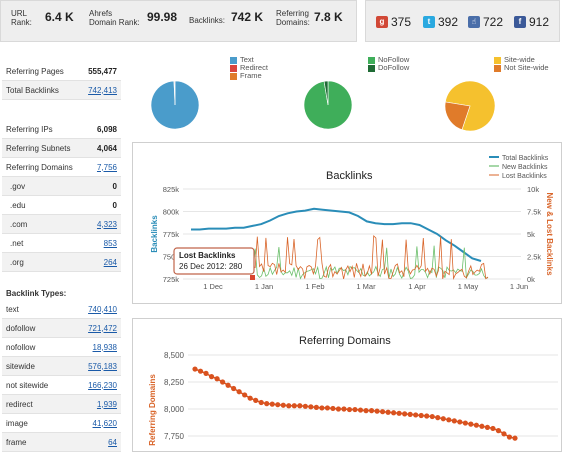 This screenshot has width=565, height=452. What do you see at coordinates (104, 423) in the screenshot?
I see `row-value-link: 41,620` at bounding box center [104, 423].